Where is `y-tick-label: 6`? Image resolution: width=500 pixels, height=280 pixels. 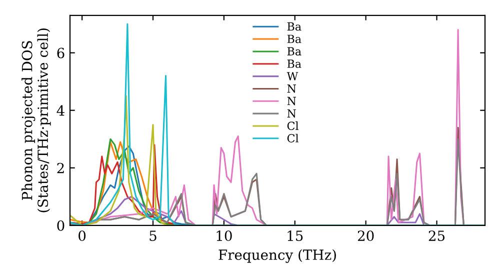
y-tick-label: 6 is located at coordinates (60, 53).